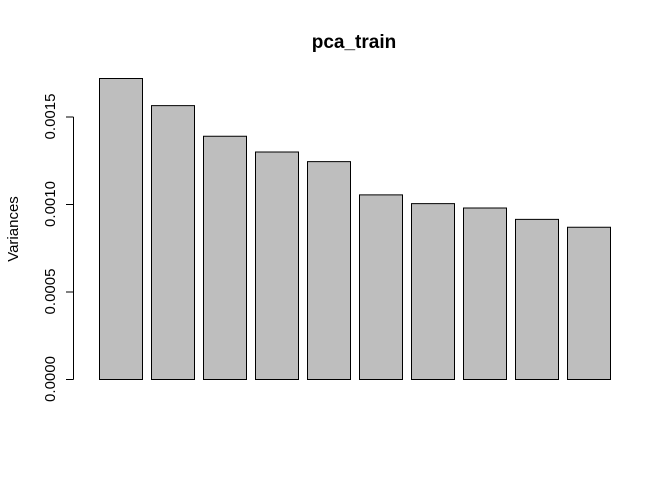 Image resolution: width=672 pixels, height=480 pixels. I want to click on chart-title: pca_train, so click(354, 42).